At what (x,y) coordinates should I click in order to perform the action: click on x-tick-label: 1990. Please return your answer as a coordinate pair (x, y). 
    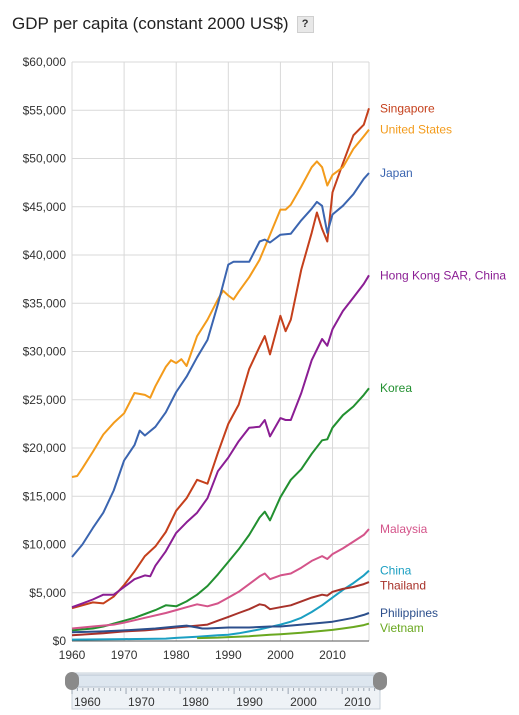
    Looking at the image, I should click on (228, 655).